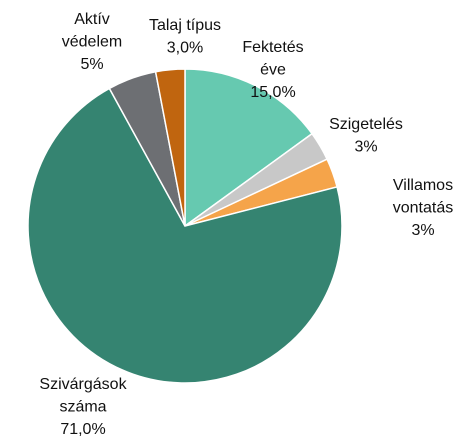 This screenshot has width=466, height=441. What do you see at coordinates (185, 25) in the screenshot?
I see `slice-label: Talaj típus` at bounding box center [185, 25].